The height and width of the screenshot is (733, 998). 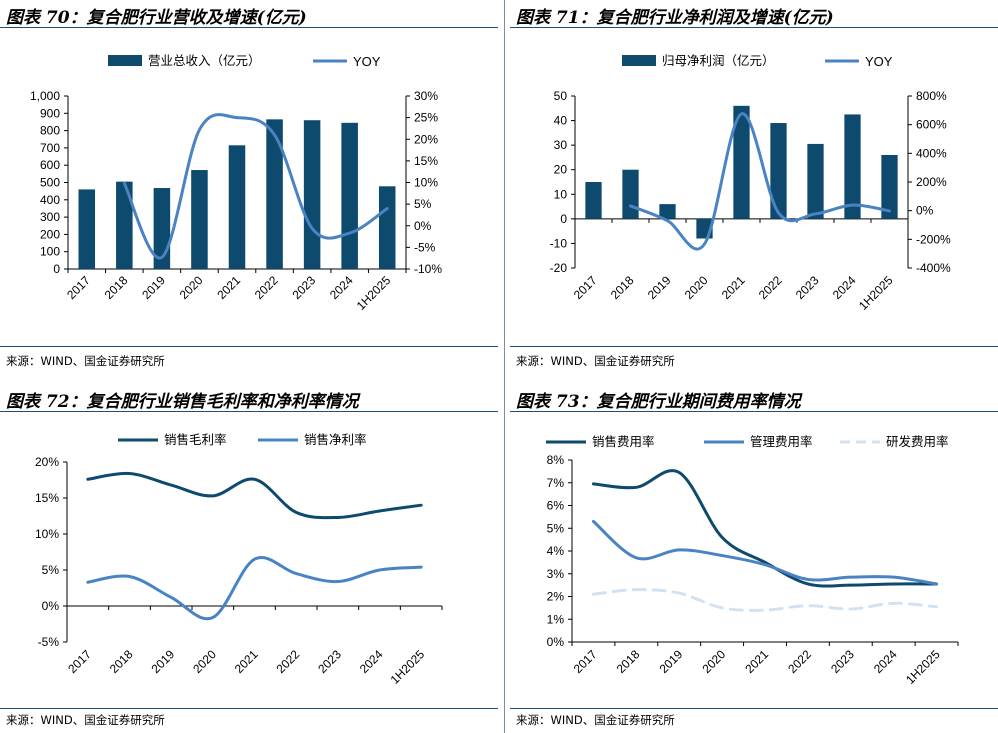 I want to click on chart-title: 图表 70：复合肥行业营收及增速(亿元), so click(x=156, y=18).